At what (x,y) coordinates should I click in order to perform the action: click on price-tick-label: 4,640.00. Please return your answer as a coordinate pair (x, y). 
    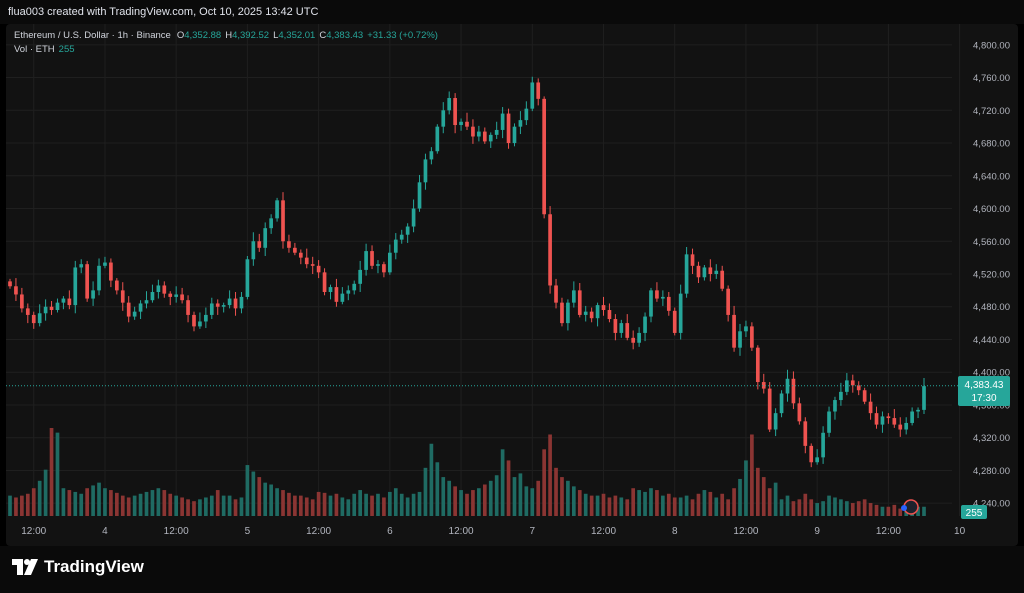
    Looking at the image, I should click on (991, 176).